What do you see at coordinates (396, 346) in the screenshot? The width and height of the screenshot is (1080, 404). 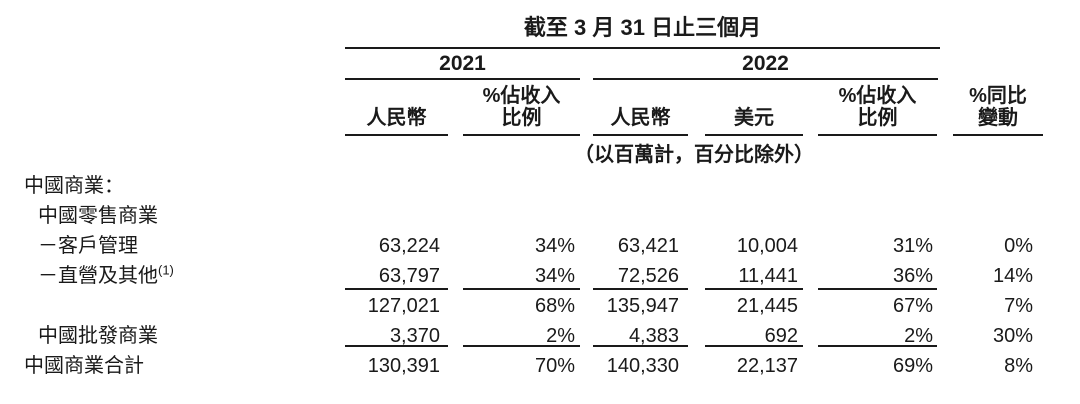 I see `rule-total-rmb-2021` at bounding box center [396, 346].